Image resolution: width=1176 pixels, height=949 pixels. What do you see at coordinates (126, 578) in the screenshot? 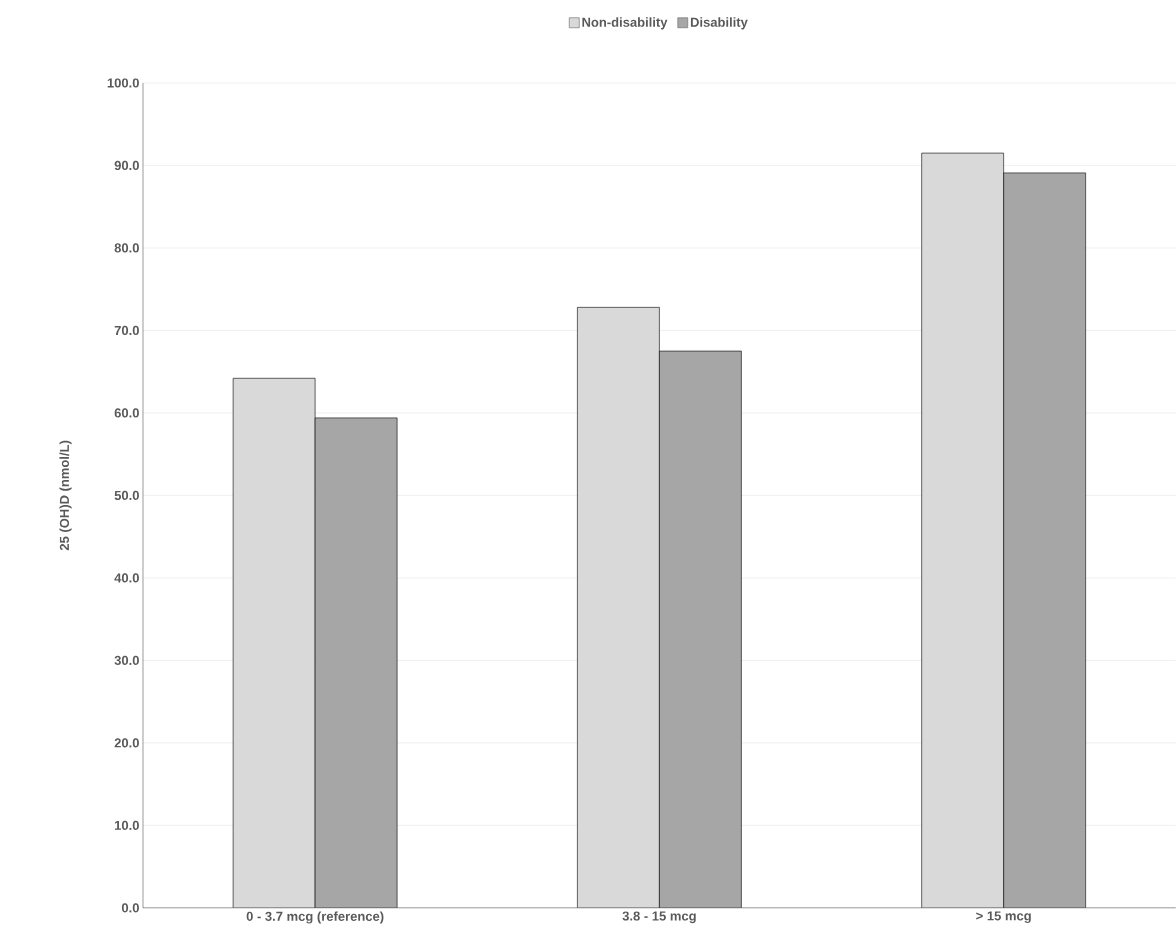
I see `y-tick-label: 40.0` at bounding box center [126, 578].